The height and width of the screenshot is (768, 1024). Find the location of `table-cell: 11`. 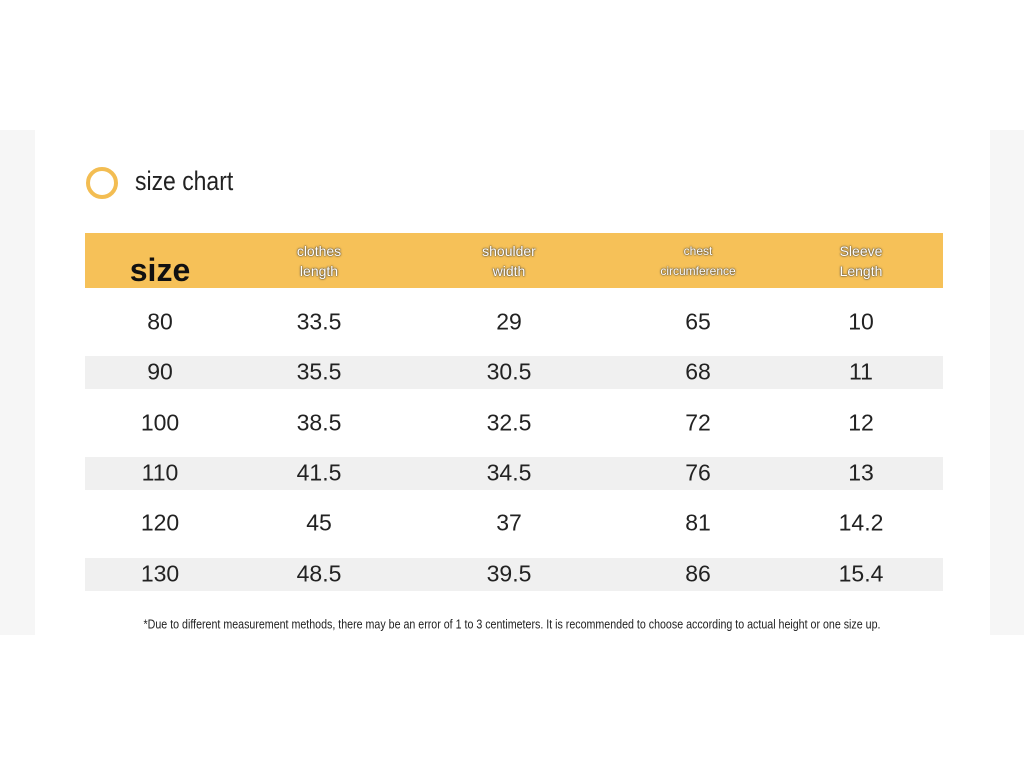

table-cell: 11 is located at coordinates (861, 371).